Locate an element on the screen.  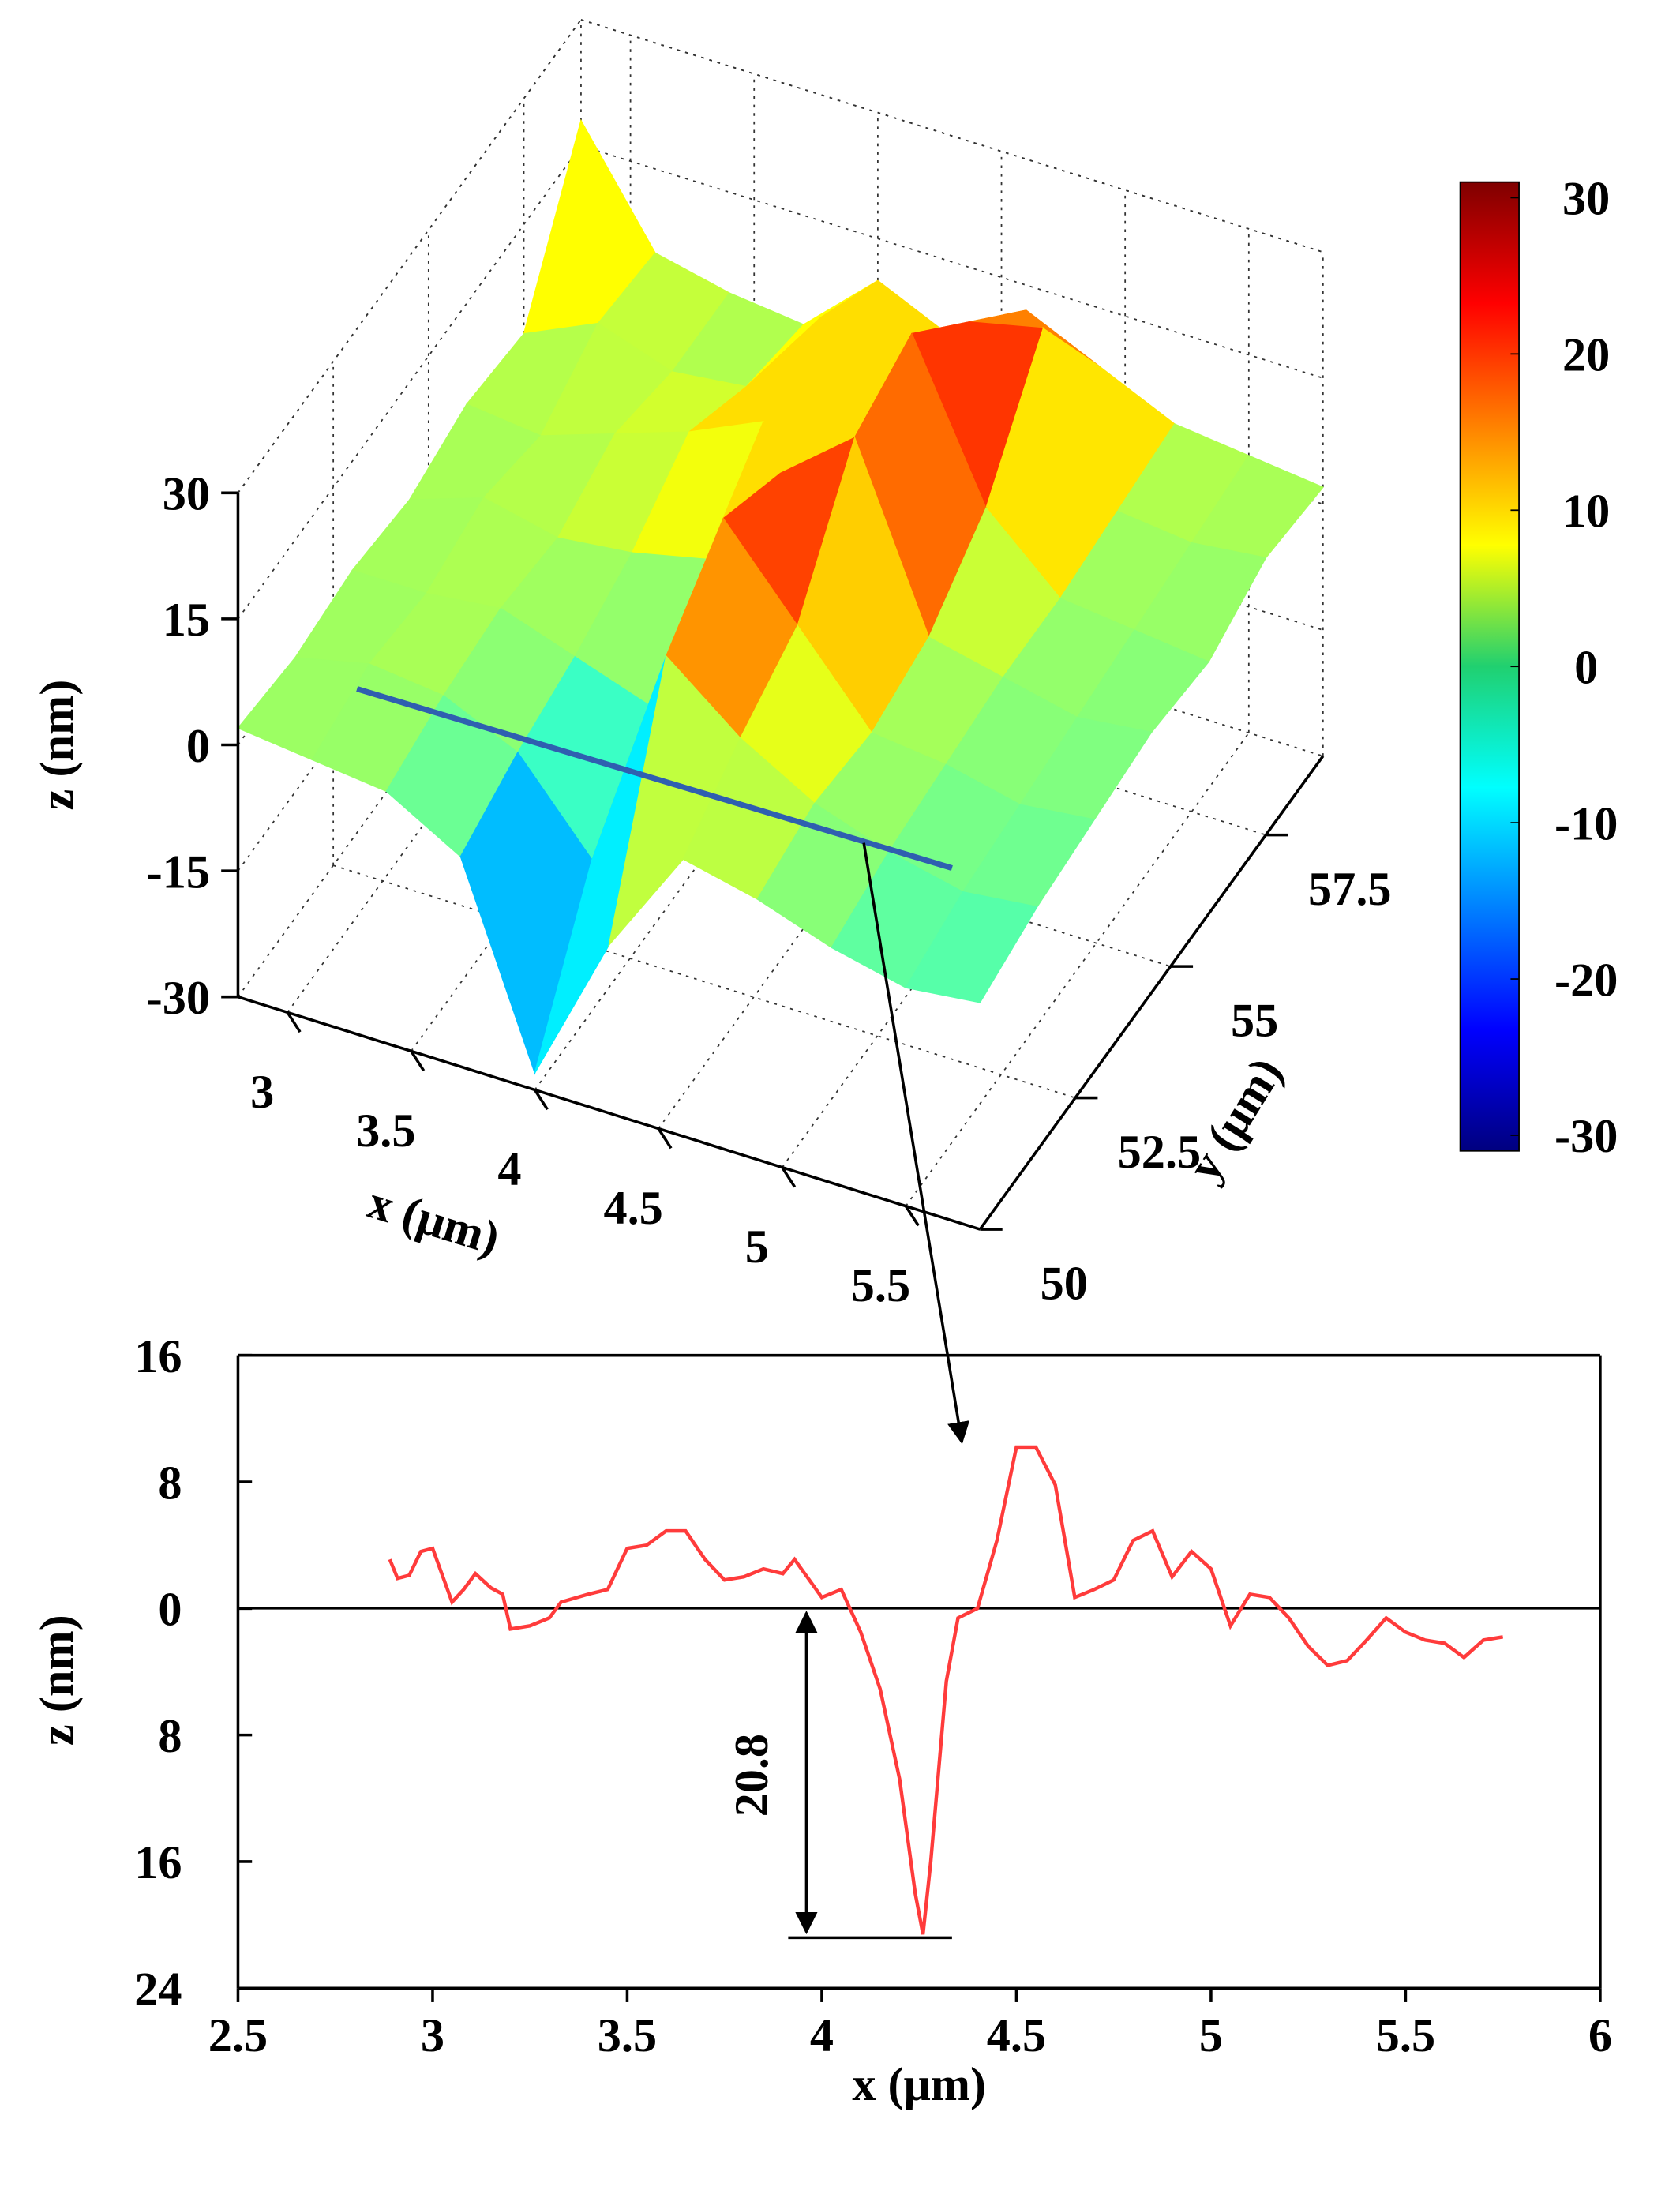
z-axis-title: z (nm) is located at coordinates (57, 746).